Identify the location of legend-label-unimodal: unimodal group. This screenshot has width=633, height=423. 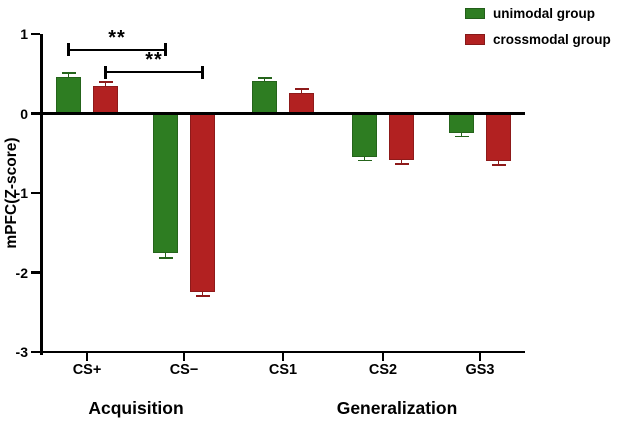
(544, 13).